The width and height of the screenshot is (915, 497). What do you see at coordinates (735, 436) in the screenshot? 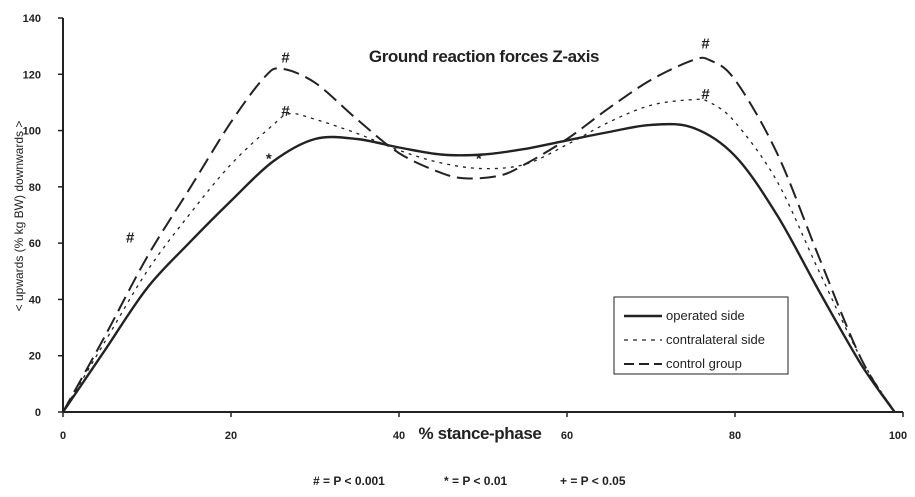
I see `x-tick-label: 80` at bounding box center [735, 436].